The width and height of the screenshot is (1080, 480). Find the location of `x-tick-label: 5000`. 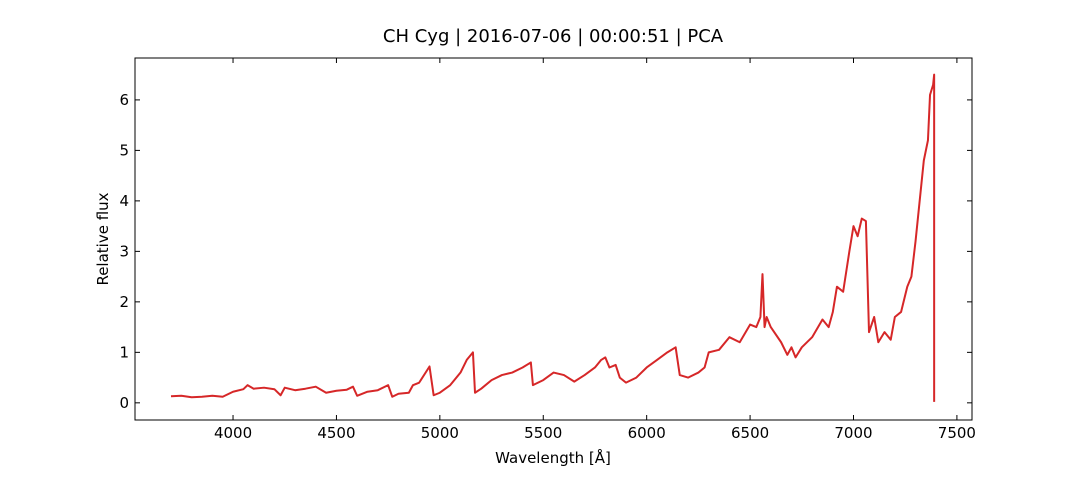

x-tick-label: 5000 is located at coordinates (440, 433).